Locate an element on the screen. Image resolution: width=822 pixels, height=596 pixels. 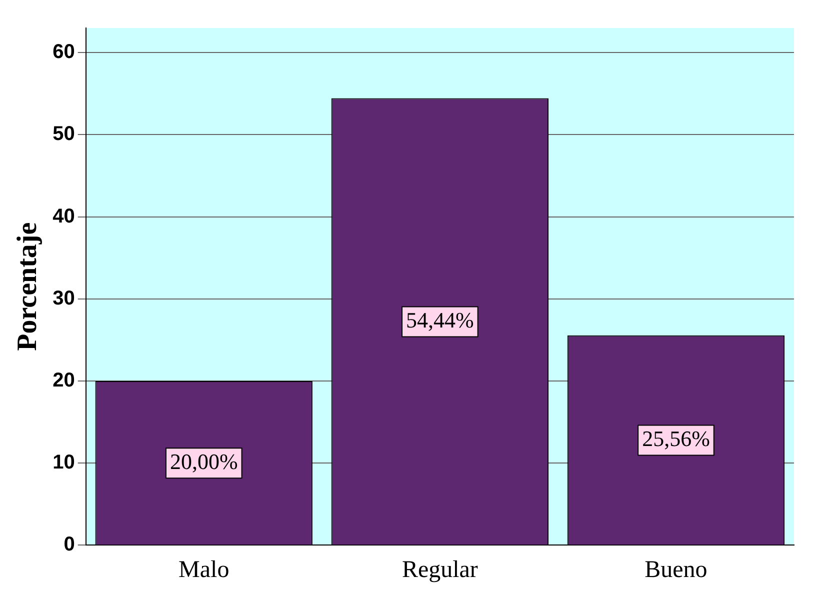
x-tick-label: Malo is located at coordinates (204, 569).